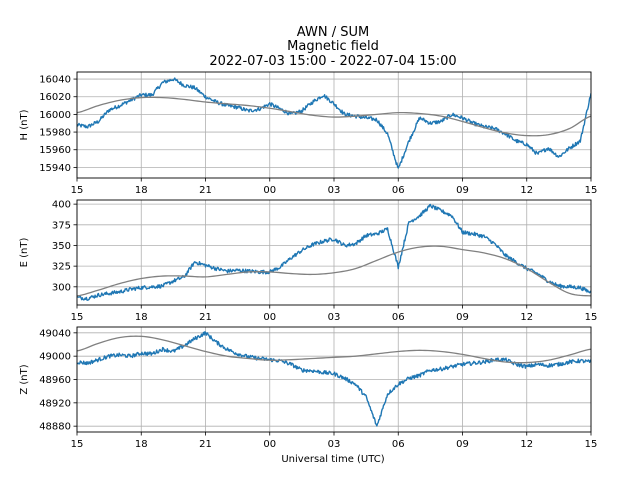 This screenshot has width=640, height=480. Describe the element at coordinates (398, 444) in the screenshot. I see `x-tick-label-z-5: 06` at that location.